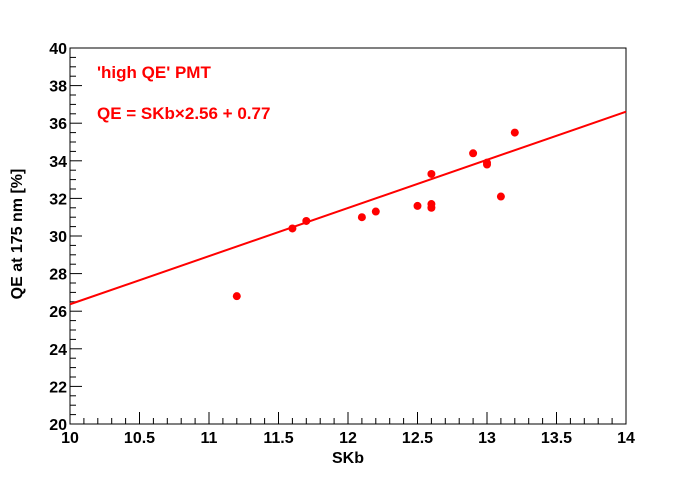 This screenshot has width=696, height=477. Describe the element at coordinates (58, 162) in the screenshot. I see `y-tick-label: 34` at that location.